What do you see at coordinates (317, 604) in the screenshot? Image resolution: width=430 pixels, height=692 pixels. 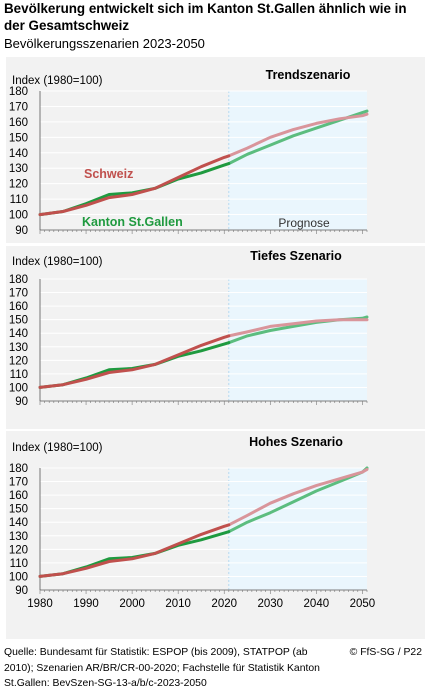 I see `panel-3-xtick-label: 2040` at bounding box center [317, 604].